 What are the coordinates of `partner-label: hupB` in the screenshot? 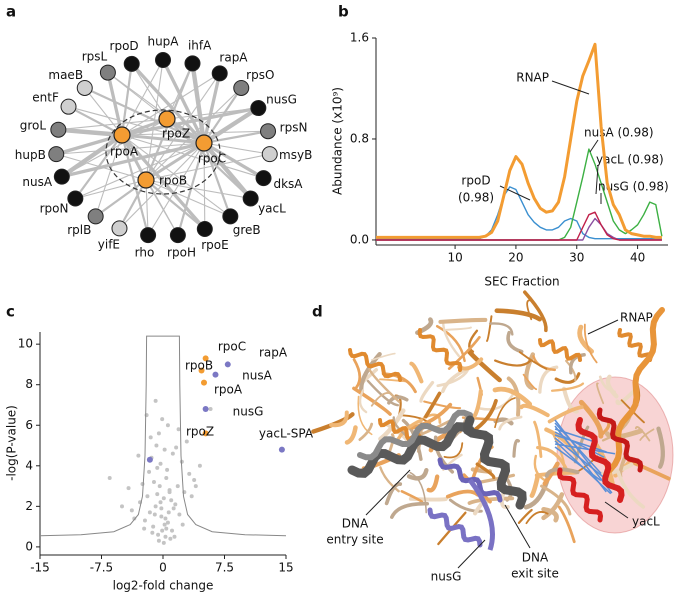 It's located at (30, 155).